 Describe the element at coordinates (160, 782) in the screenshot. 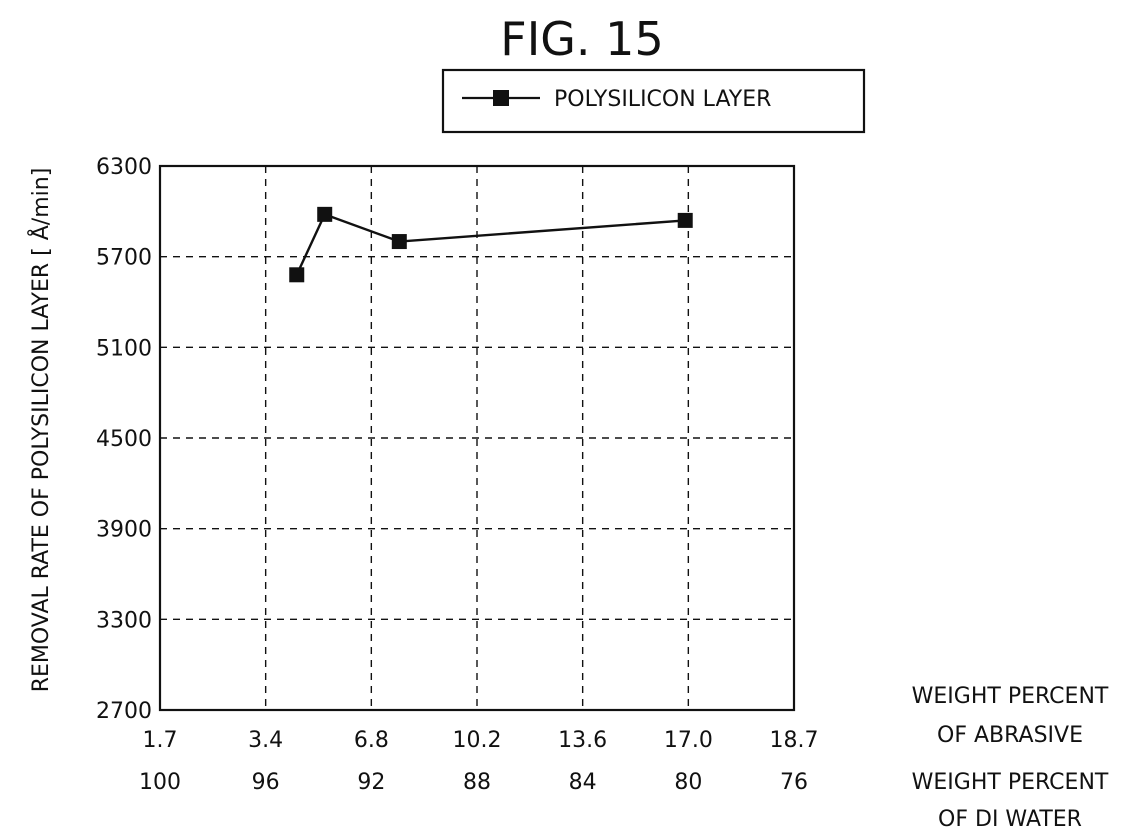

I see `x-secondary-tick-label: 100` at that location.